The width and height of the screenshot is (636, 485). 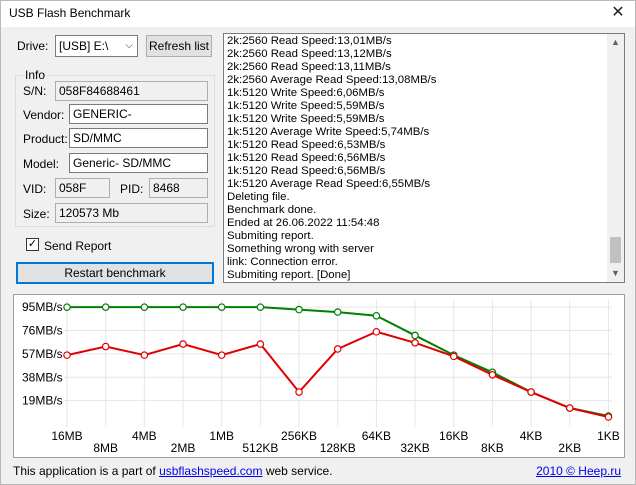 I want to click on vid-field: 058F, so click(x=82, y=188).